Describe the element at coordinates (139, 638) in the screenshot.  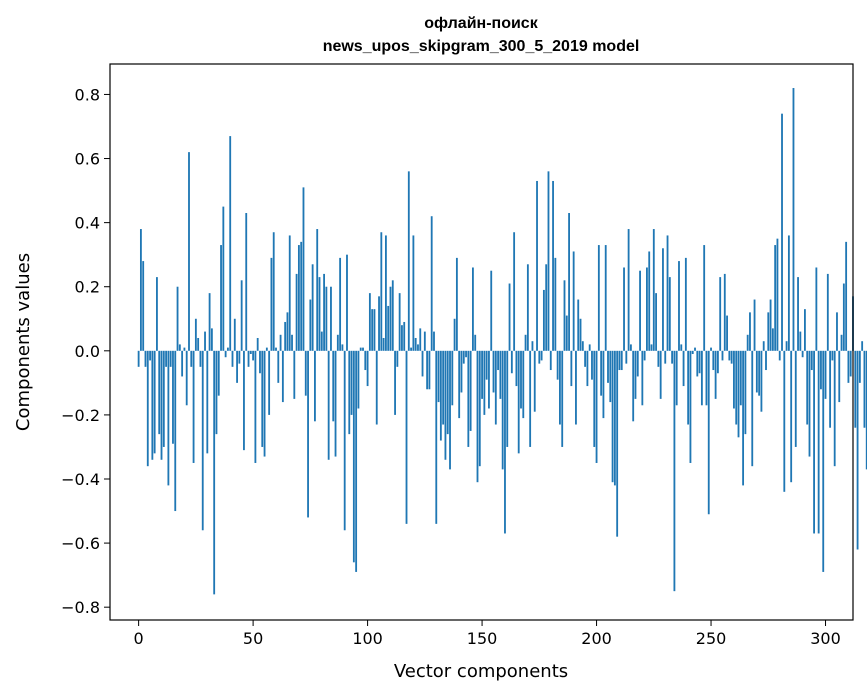
I see `x-tick-label-0: 0` at that location.